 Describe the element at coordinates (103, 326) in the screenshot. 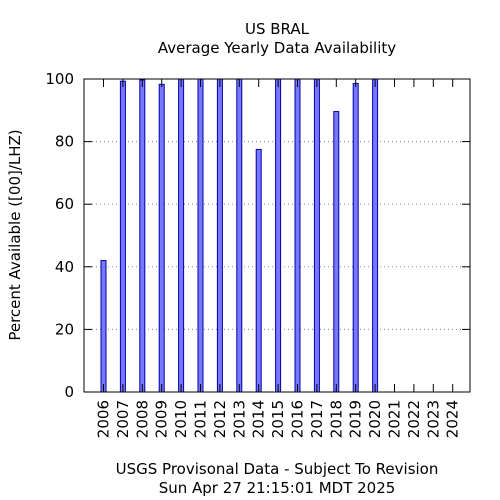

I see `bar-2006` at that location.